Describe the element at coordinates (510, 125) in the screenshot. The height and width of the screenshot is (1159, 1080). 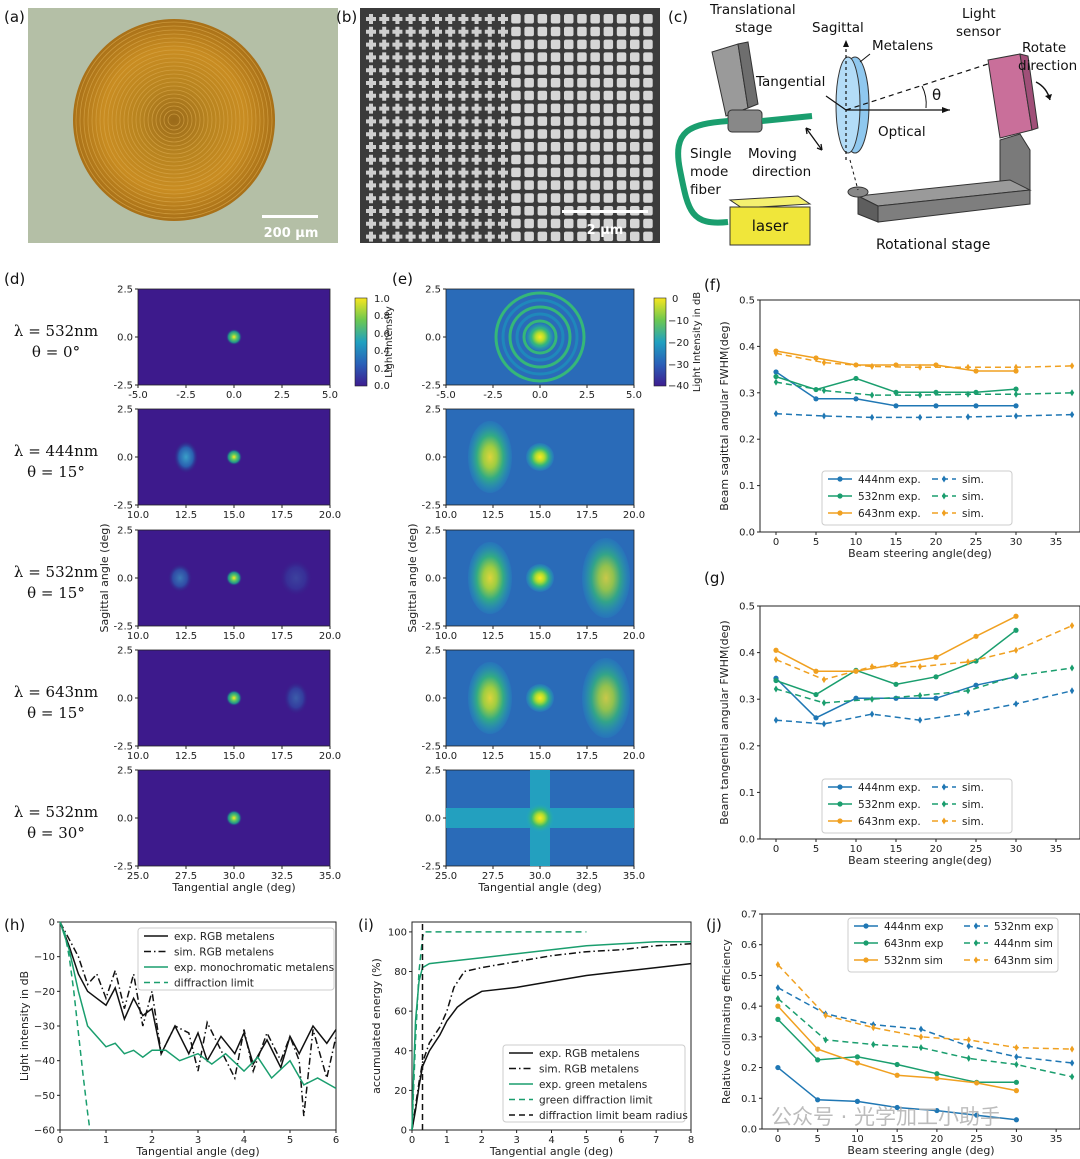
I see `sem-background` at that location.